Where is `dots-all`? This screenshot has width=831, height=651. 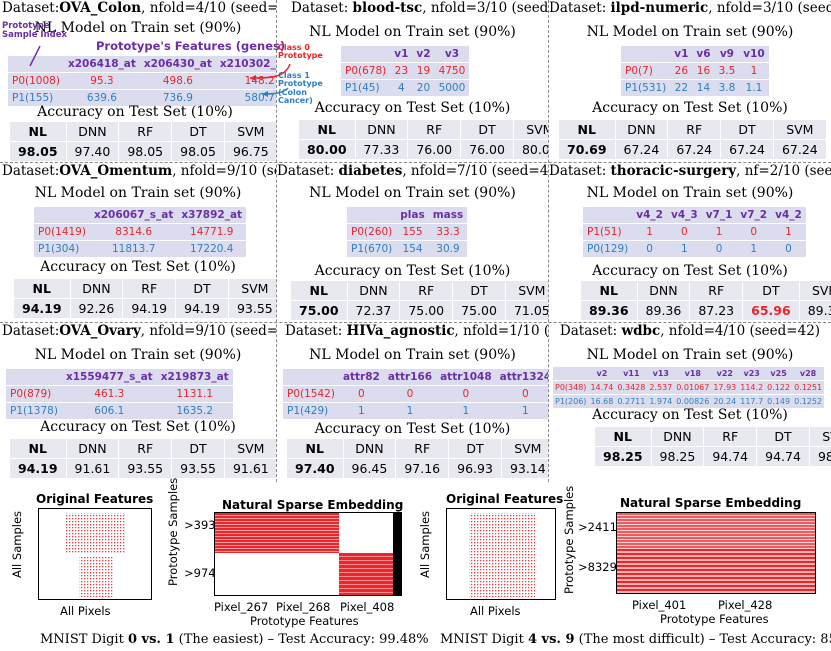
dots-all is located at coordinates (502, 555).